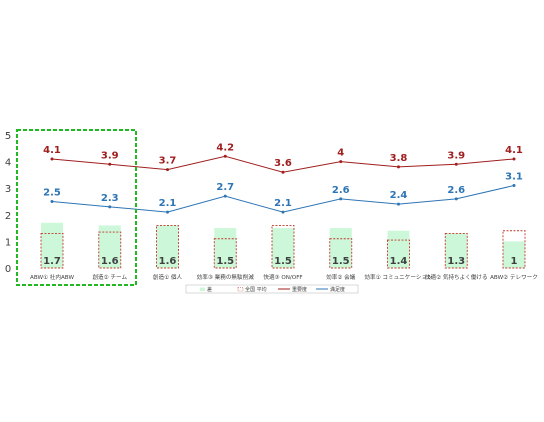 The height and width of the screenshot is (422, 544). I want to click on gap-bar-label: 1, so click(514, 261).